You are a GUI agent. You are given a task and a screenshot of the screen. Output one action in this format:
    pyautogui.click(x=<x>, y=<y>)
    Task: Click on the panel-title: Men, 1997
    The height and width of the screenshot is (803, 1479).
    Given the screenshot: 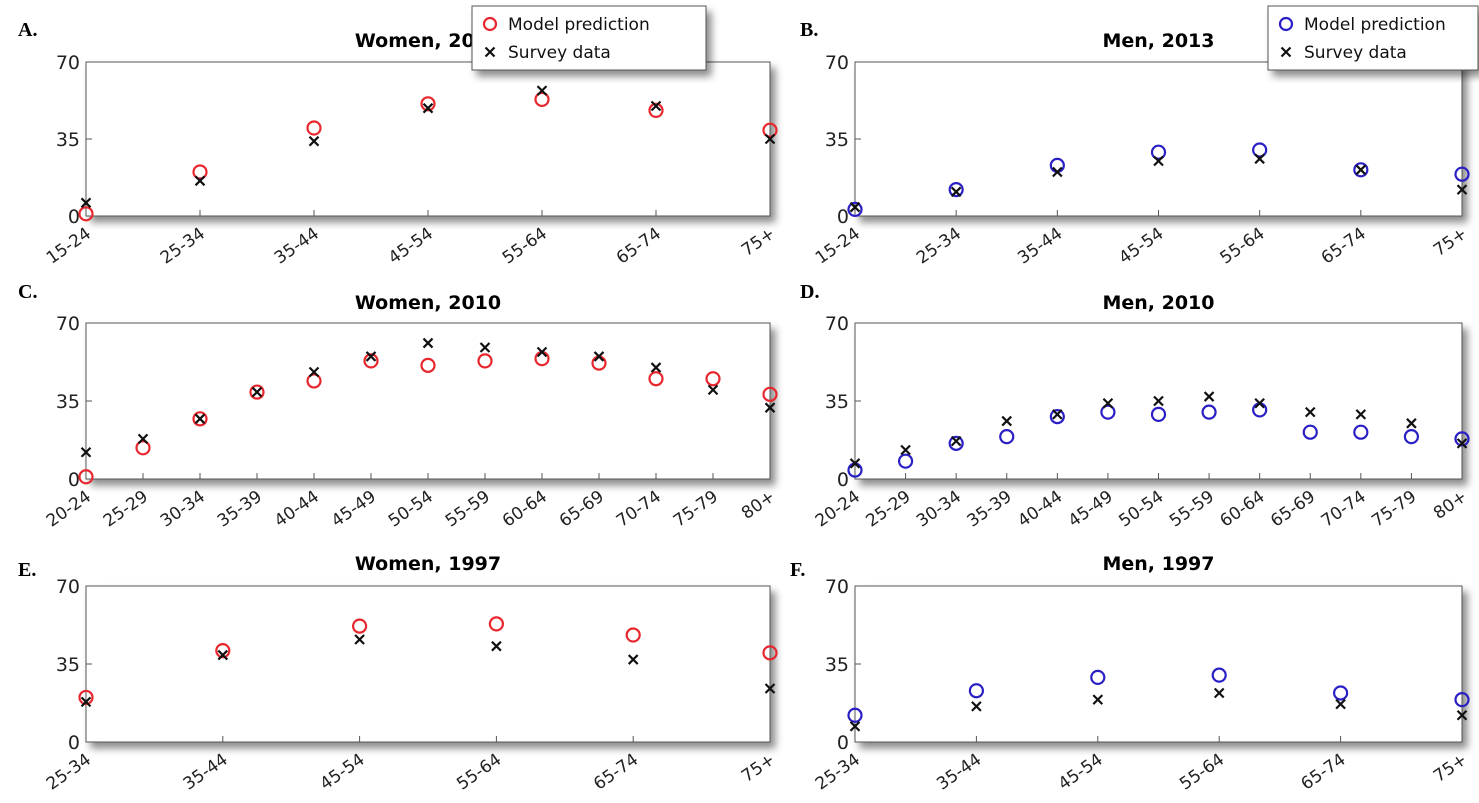 What is the action you would take?
    pyautogui.click(x=1158, y=564)
    